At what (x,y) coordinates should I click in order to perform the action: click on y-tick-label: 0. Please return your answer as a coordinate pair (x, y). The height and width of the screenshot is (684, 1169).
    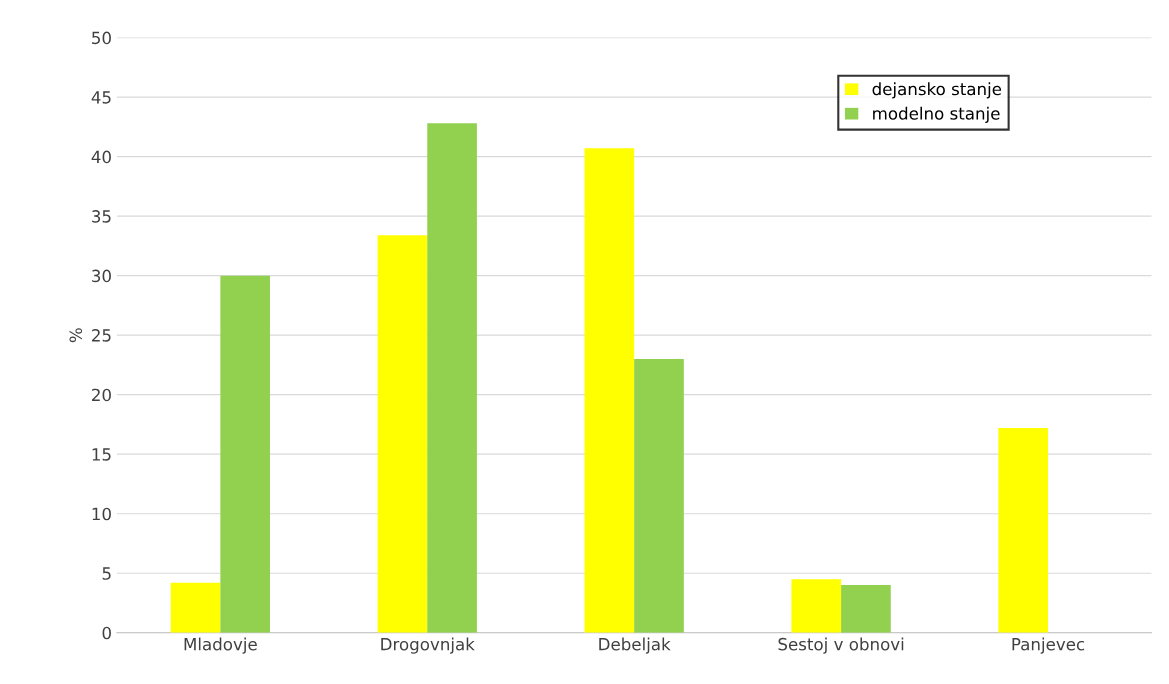
    Looking at the image, I should click on (106, 633).